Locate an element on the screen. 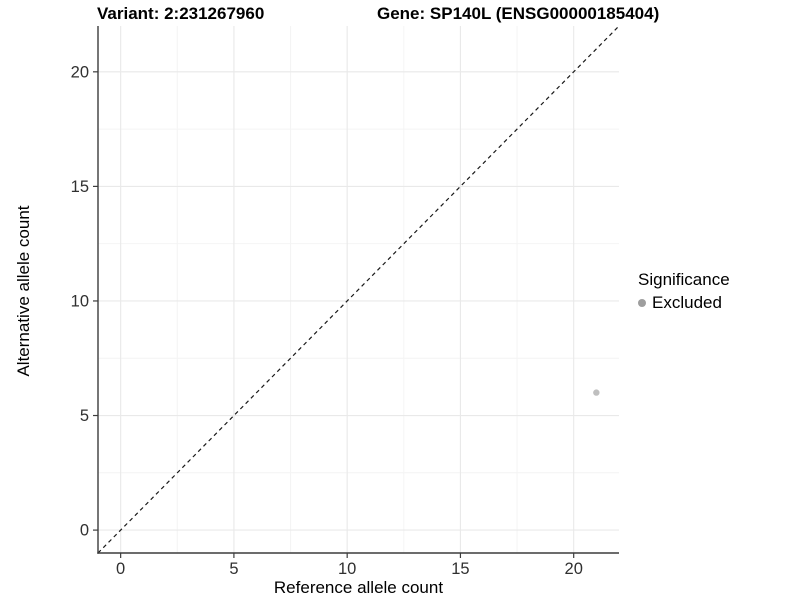 The image size is (800, 600). y-axis-title: Alternative allele count is located at coordinates (23, 291).